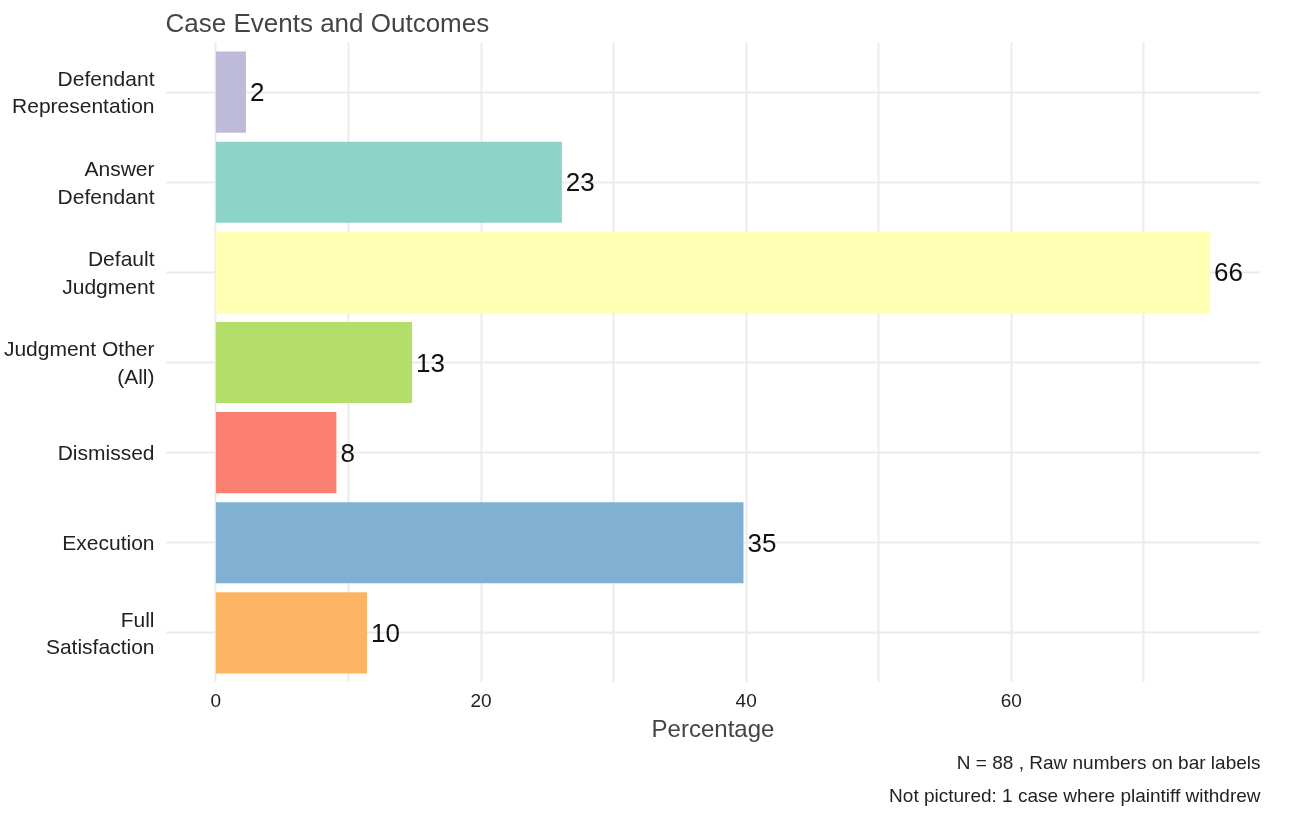 The image size is (1313, 818). Describe the element at coordinates (100, 633) in the screenshot. I see `y-tick-label: Full Satisfaction` at that location.